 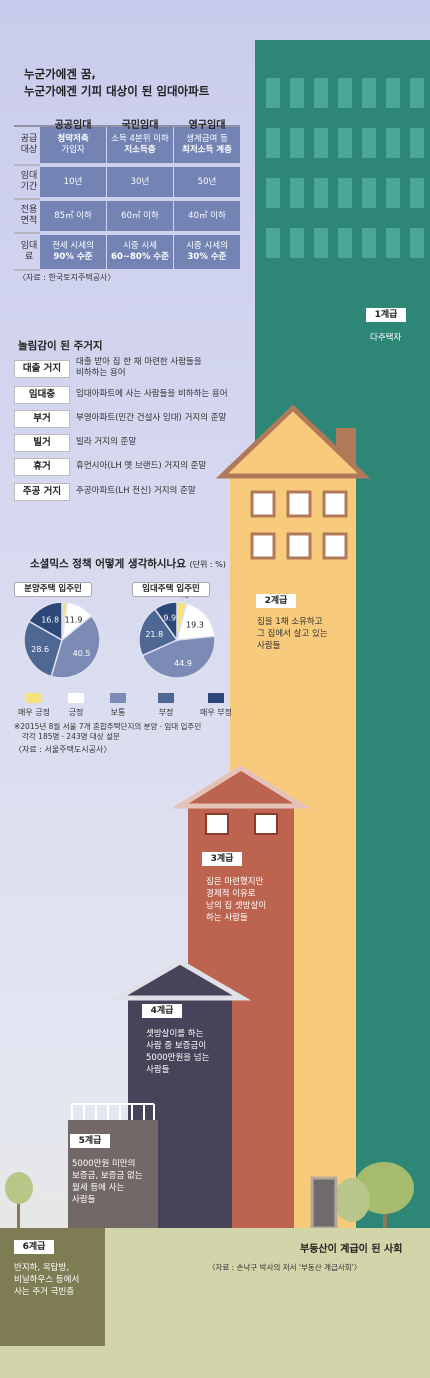 What do you see at coordinates (34, 1247) in the screenshot?
I see `class-level-tag: 6계급` at bounding box center [34, 1247].